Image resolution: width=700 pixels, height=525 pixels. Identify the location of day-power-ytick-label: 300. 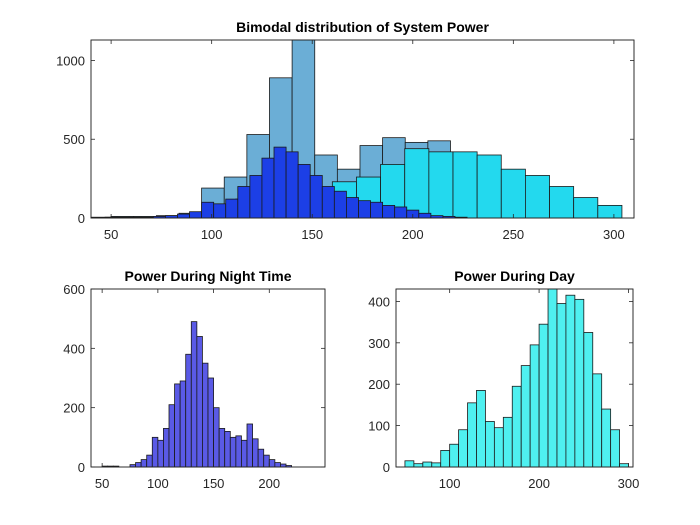
(379, 343).